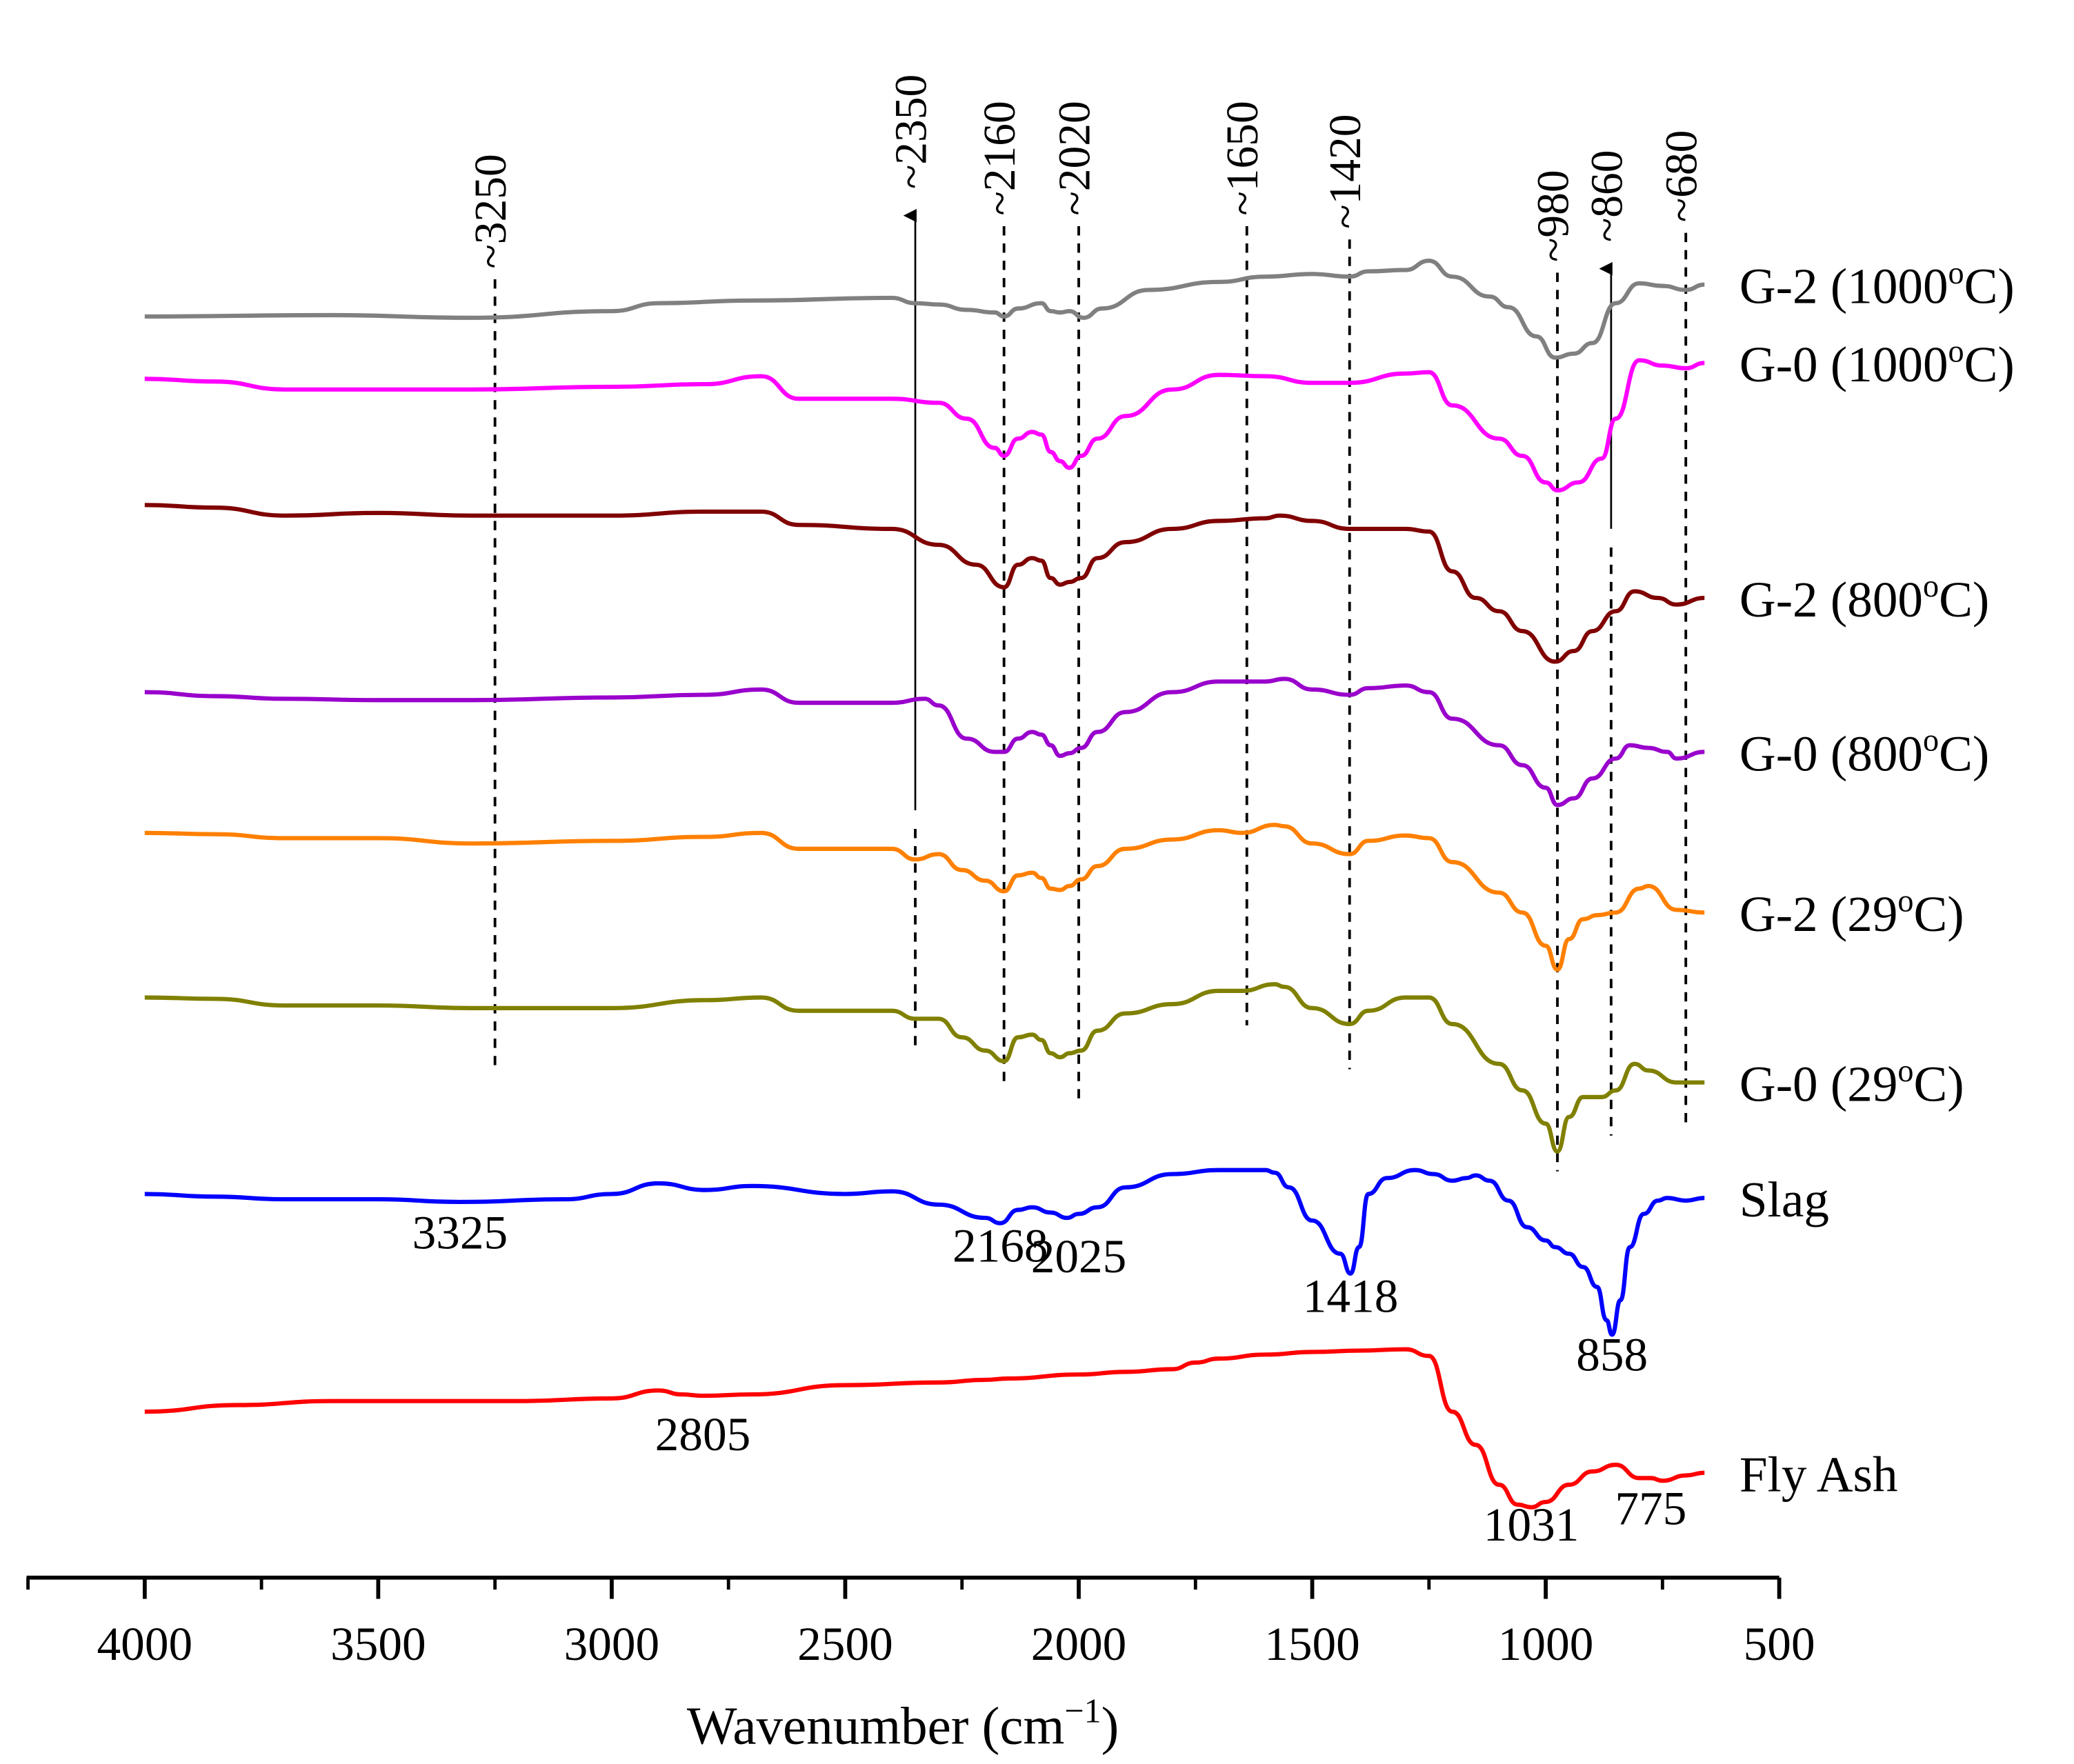 The image size is (2074, 1764). I want to click on series-label-4: G-2 (29oC), so click(1851, 913).